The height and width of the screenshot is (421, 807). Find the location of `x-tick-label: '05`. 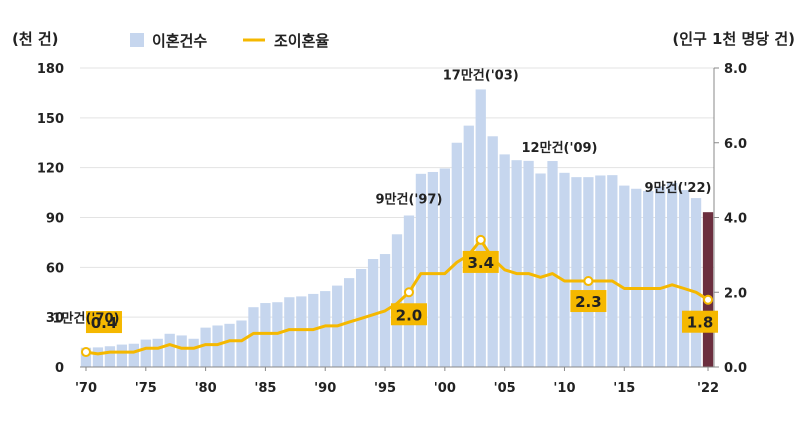

x-tick-label: '05 is located at coordinates (505, 388).